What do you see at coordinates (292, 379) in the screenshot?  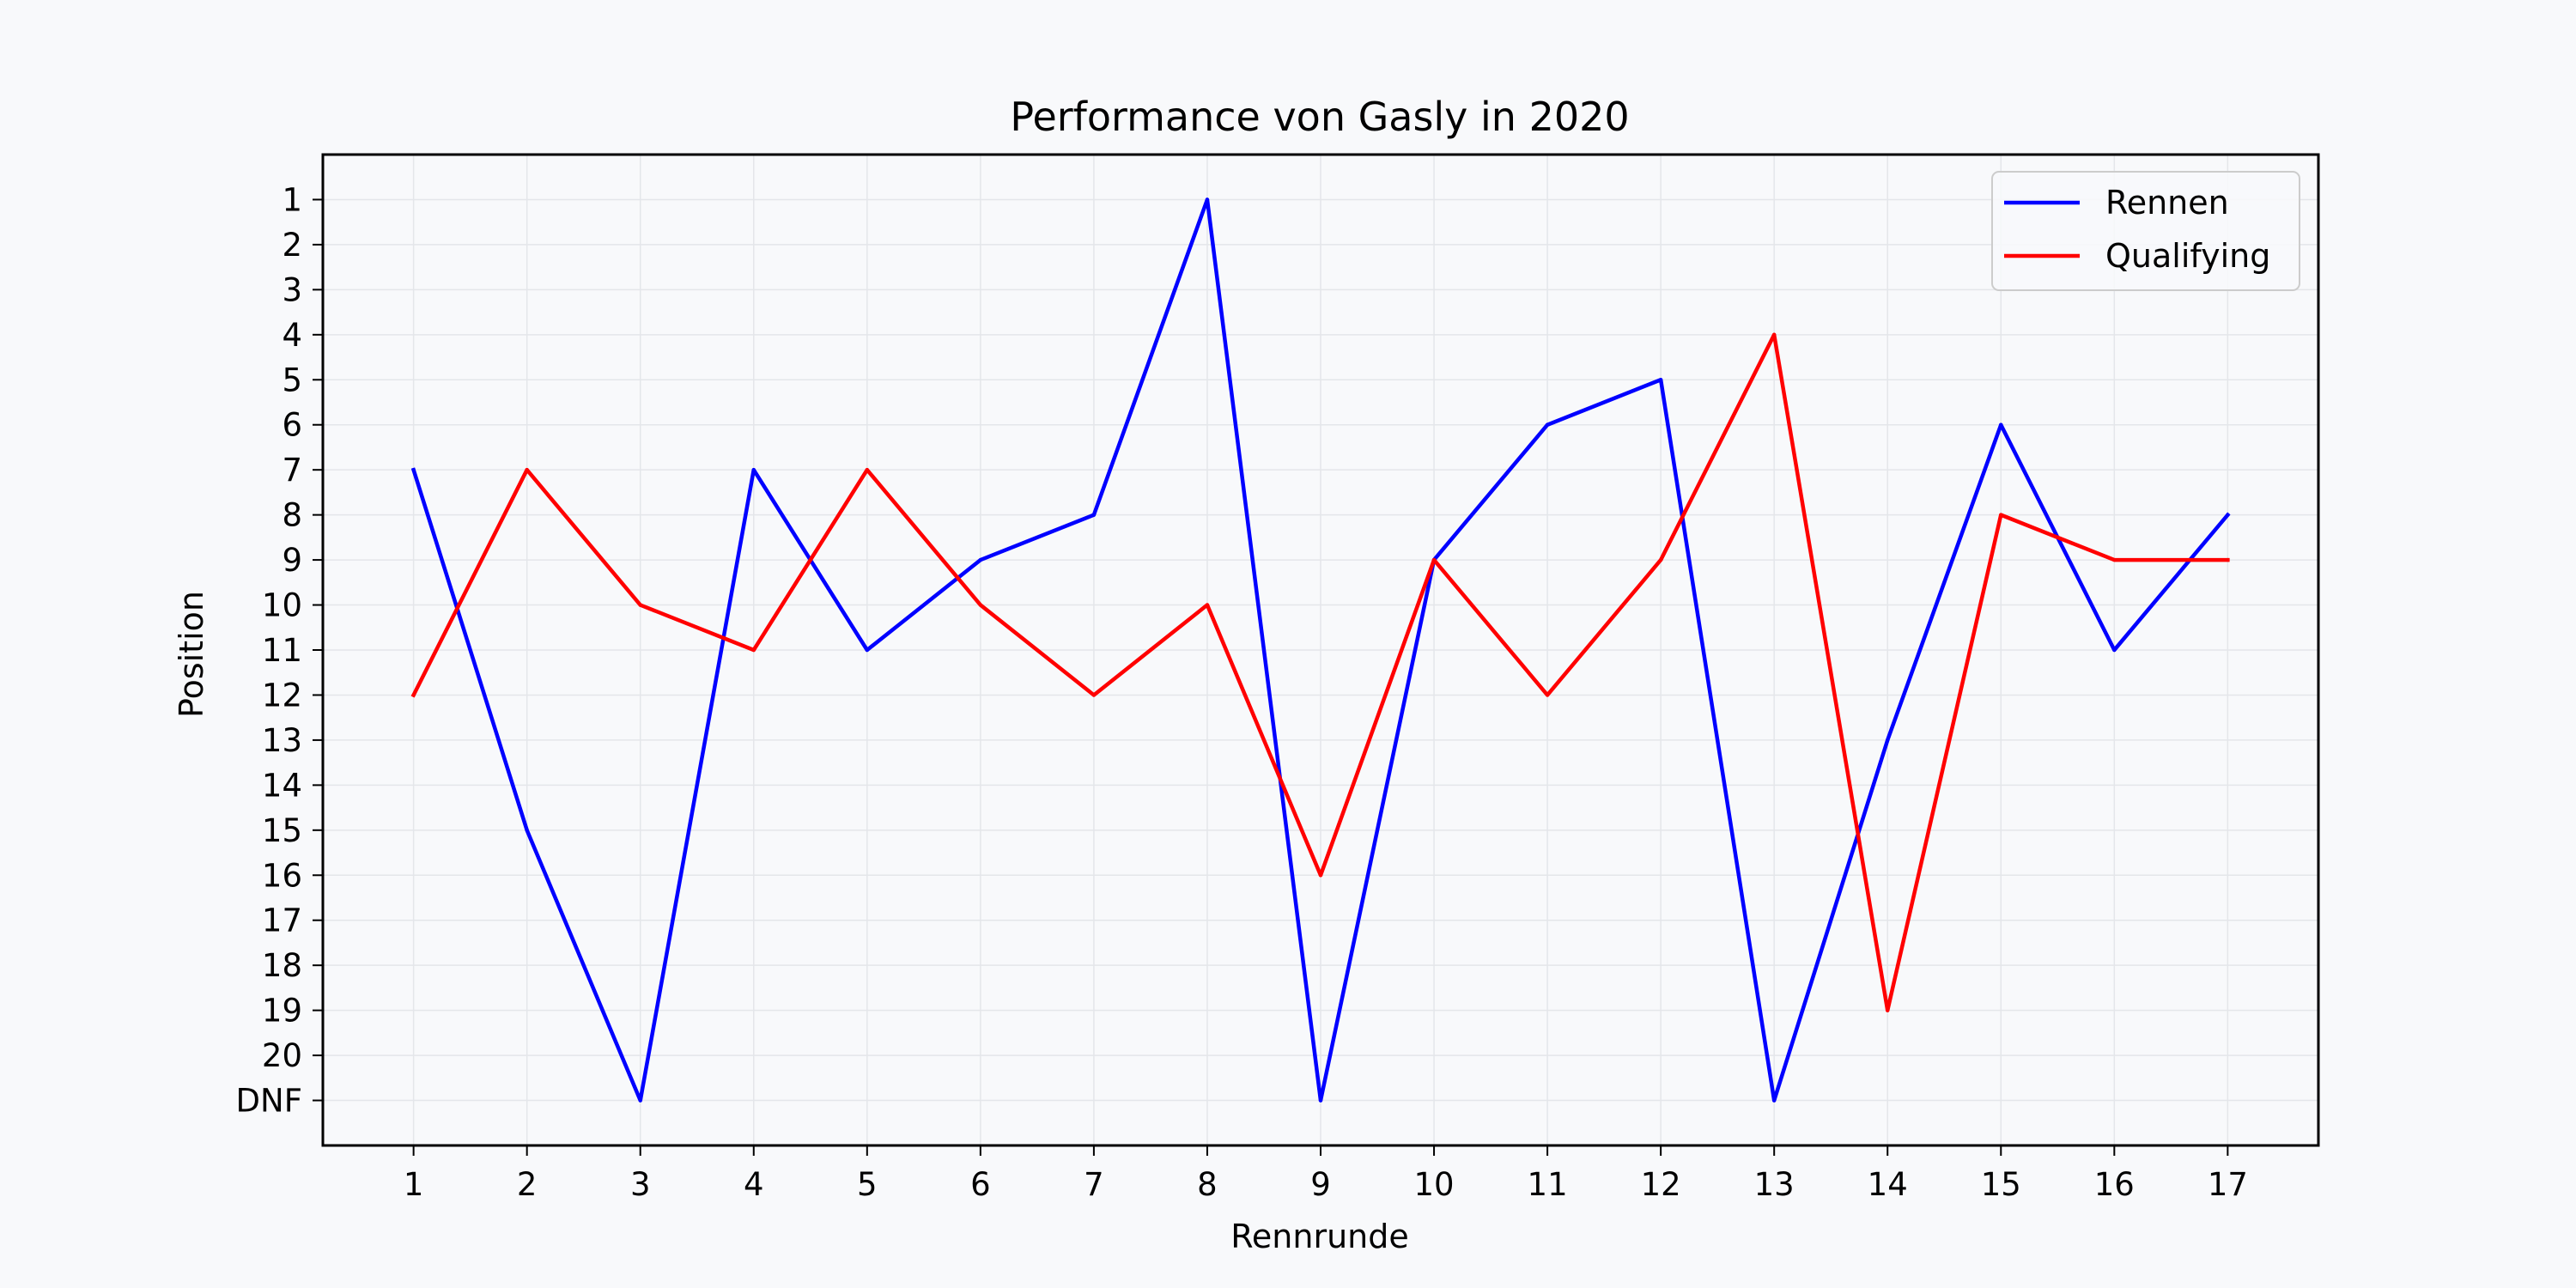 I see `y-tick-label: 5` at bounding box center [292, 379].